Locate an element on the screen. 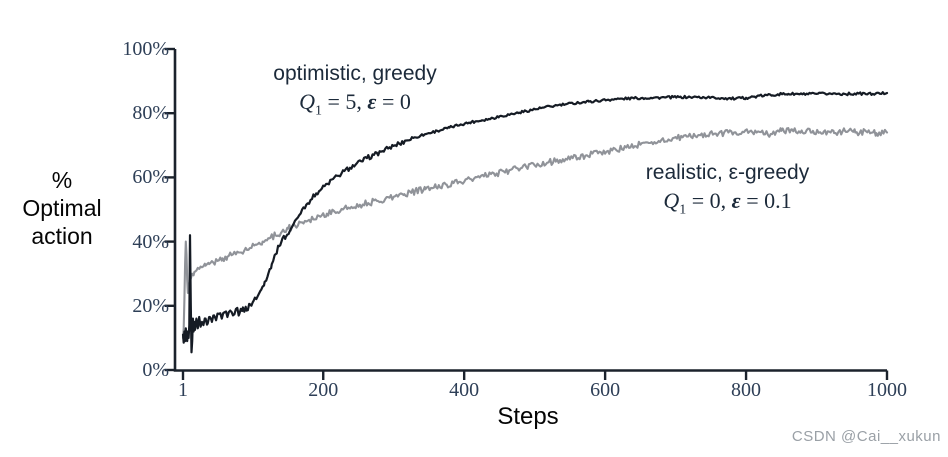 The height and width of the screenshot is (457, 948). annotation-optimistic-formula: Q1 = 5, ε = 0 is located at coordinates (355, 106).